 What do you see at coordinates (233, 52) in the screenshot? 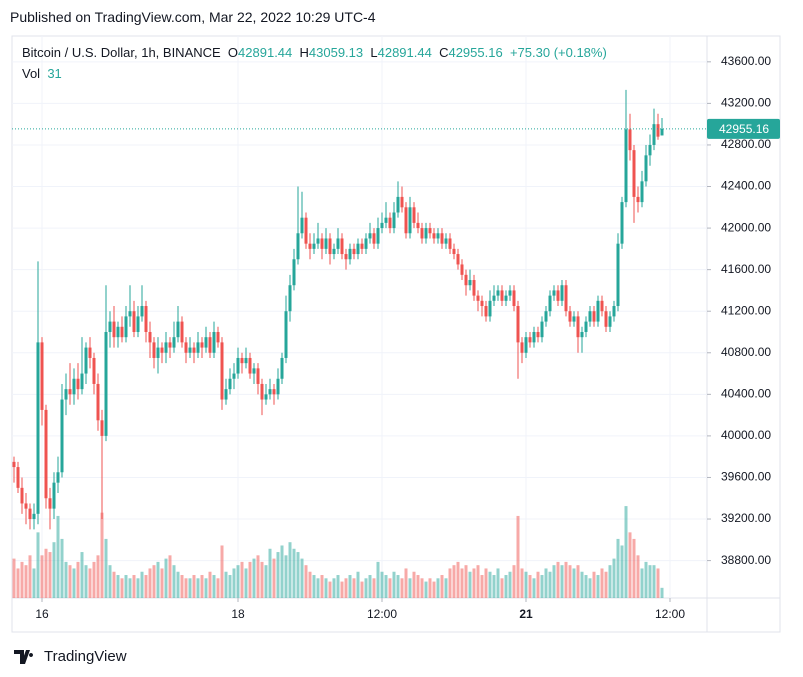
I see `ohlc-label: O` at bounding box center [233, 52].